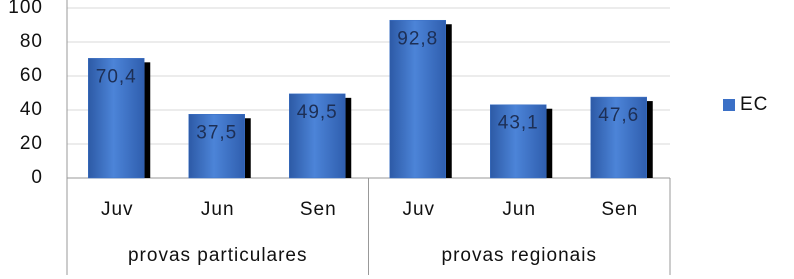 The height and width of the screenshot is (279, 794). What do you see at coordinates (25, 9) in the screenshot?
I see `y-tick-label: 100` at bounding box center [25, 9].